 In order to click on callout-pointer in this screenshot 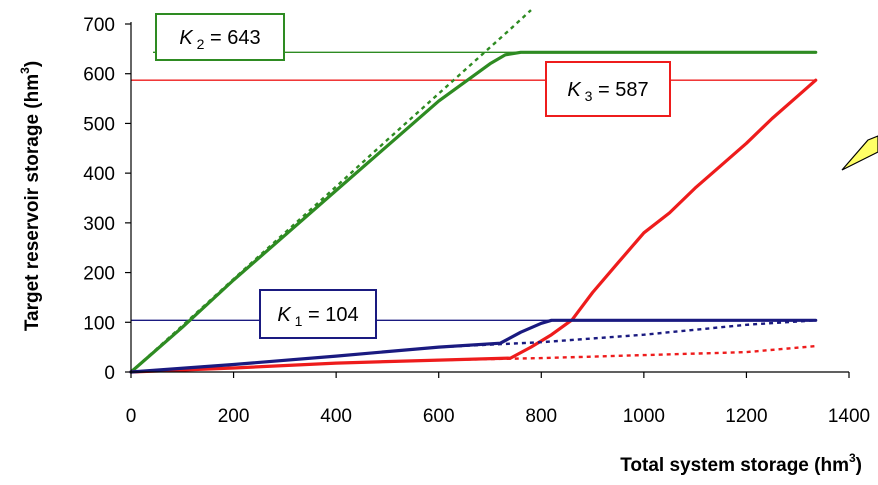, I will do `click(859, 153)`.